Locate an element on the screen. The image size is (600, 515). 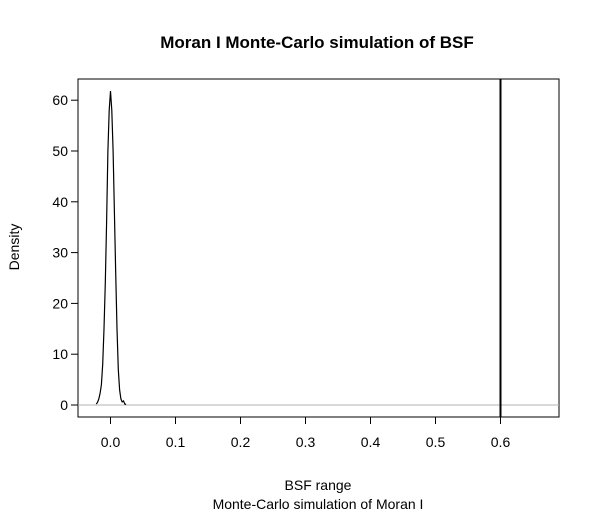
y-axis: 0 10 20 30 40 50 60 is located at coordinates (65, 252).